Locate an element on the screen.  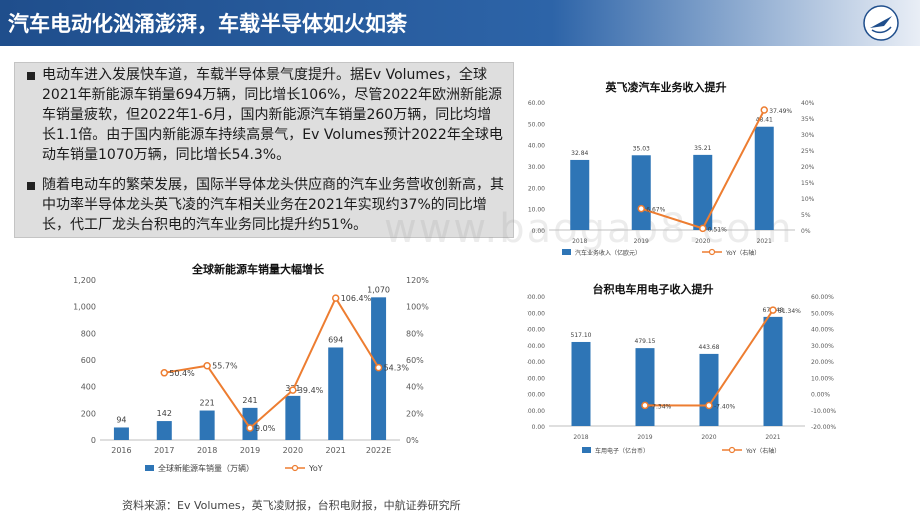
y2-tick-label: 15% is located at coordinates (808, 183).